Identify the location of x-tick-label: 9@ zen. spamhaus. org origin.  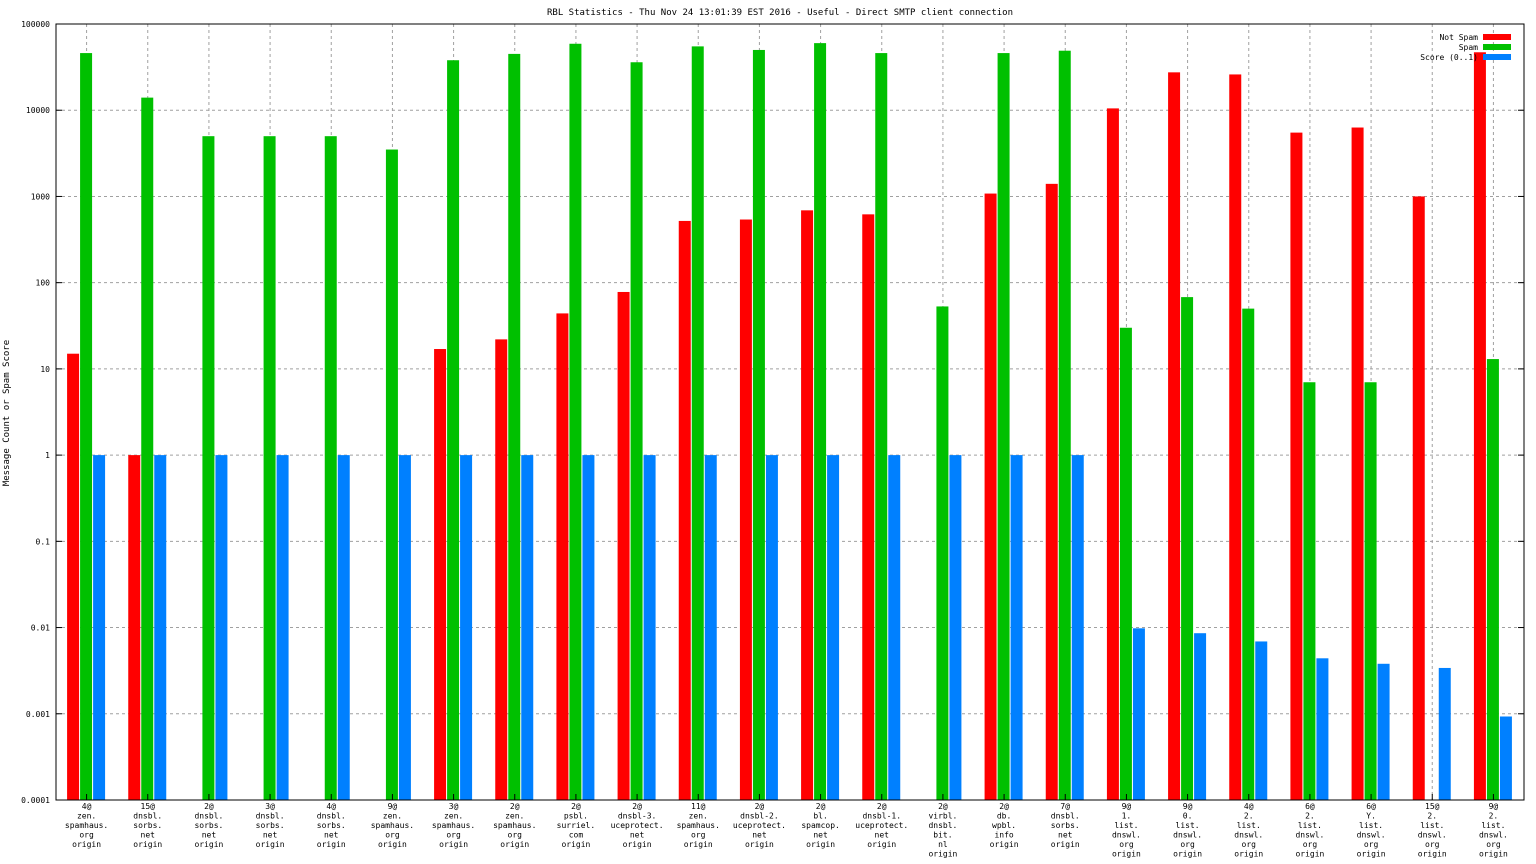
(392, 825).